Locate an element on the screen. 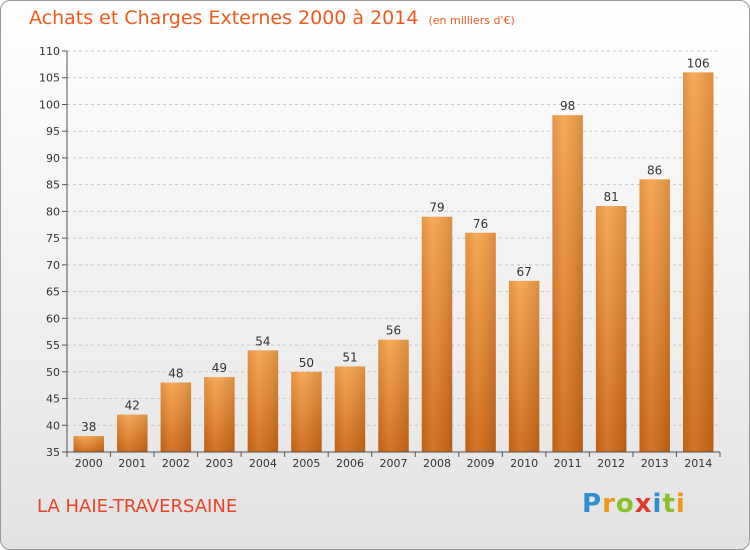  logo-letter: r is located at coordinates (609, 504).